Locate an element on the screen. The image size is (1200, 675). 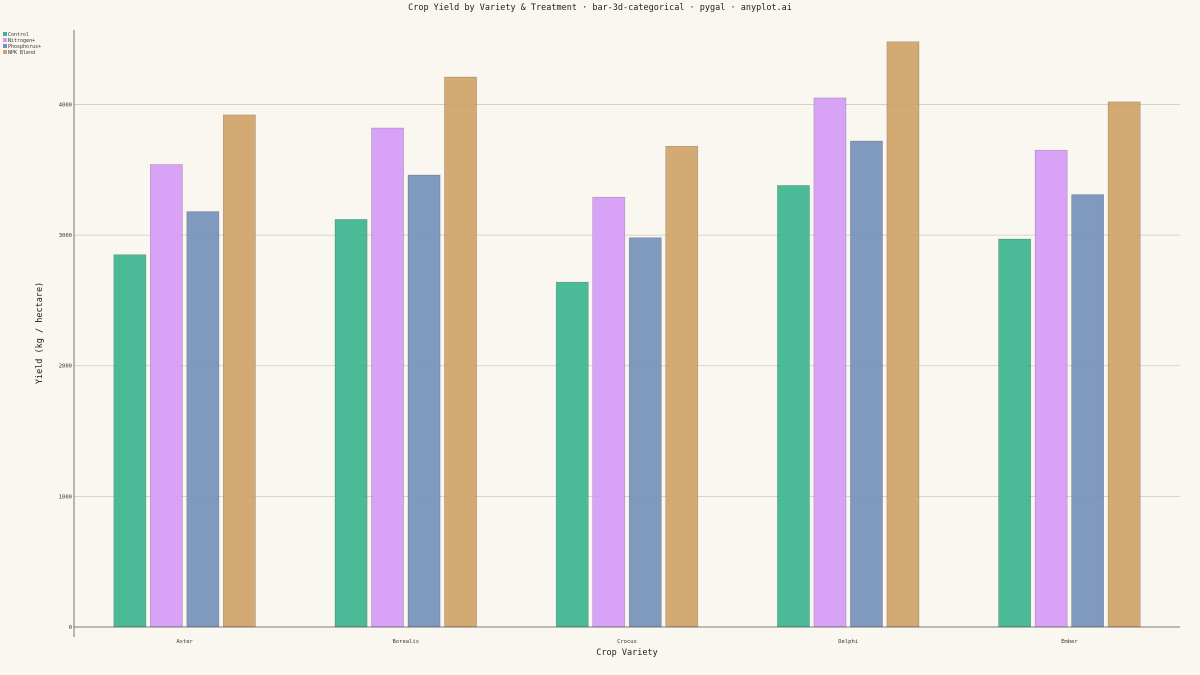
bar-nitrogen--ember is located at coordinates (1051, 388).